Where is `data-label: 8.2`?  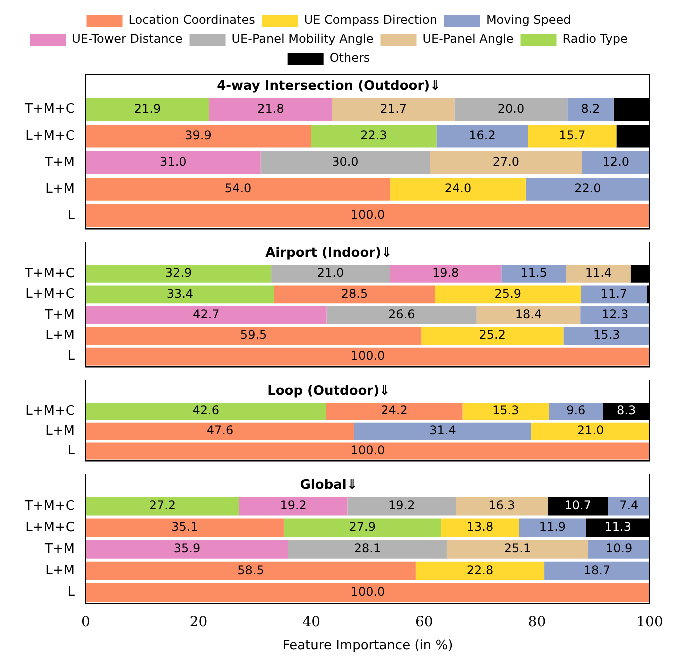
data-label: 8.2 is located at coordinates (590, 109).